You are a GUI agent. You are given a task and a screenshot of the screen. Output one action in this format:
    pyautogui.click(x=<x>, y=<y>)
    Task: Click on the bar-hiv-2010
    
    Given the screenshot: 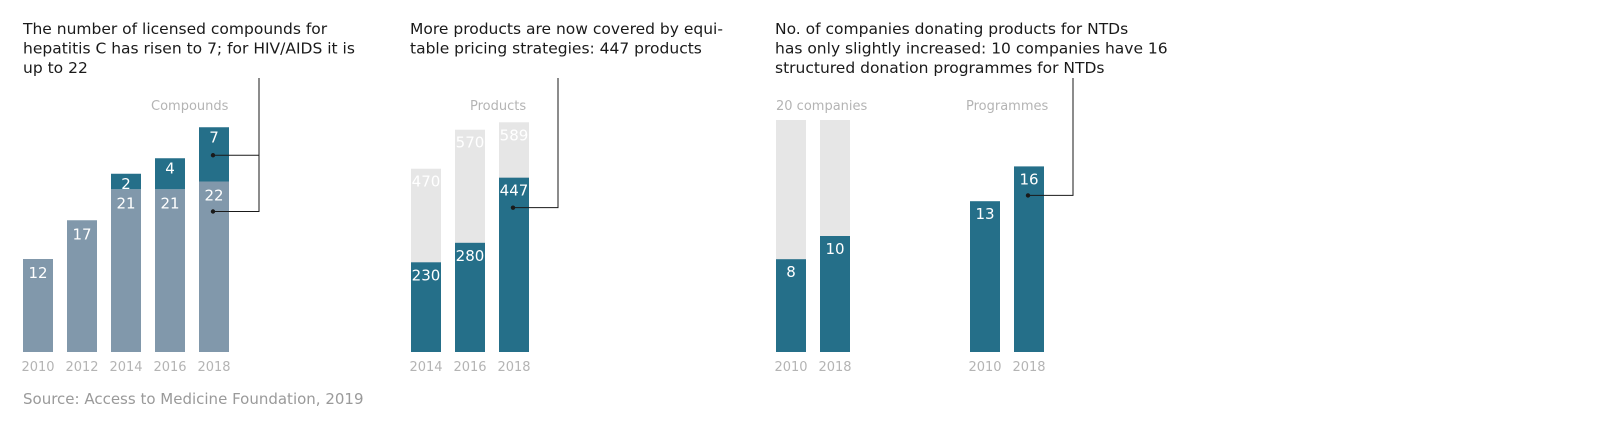 What is the action you would take?
    pyautogui.click(x=38, y=305)
    